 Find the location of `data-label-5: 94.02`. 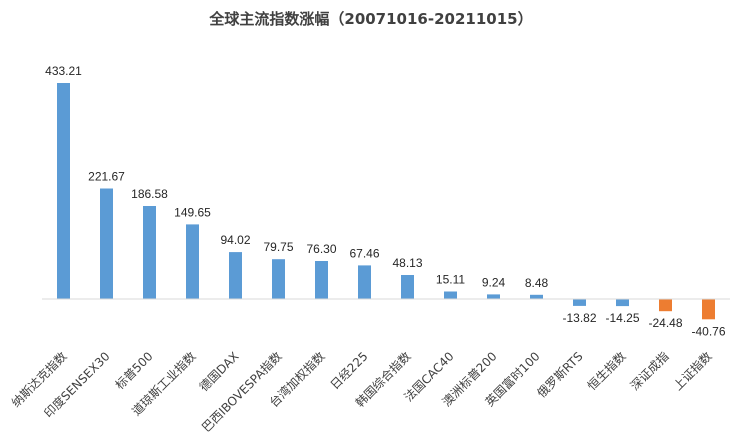

data-label-5: 94.02 is located at coordinates (235, 240).